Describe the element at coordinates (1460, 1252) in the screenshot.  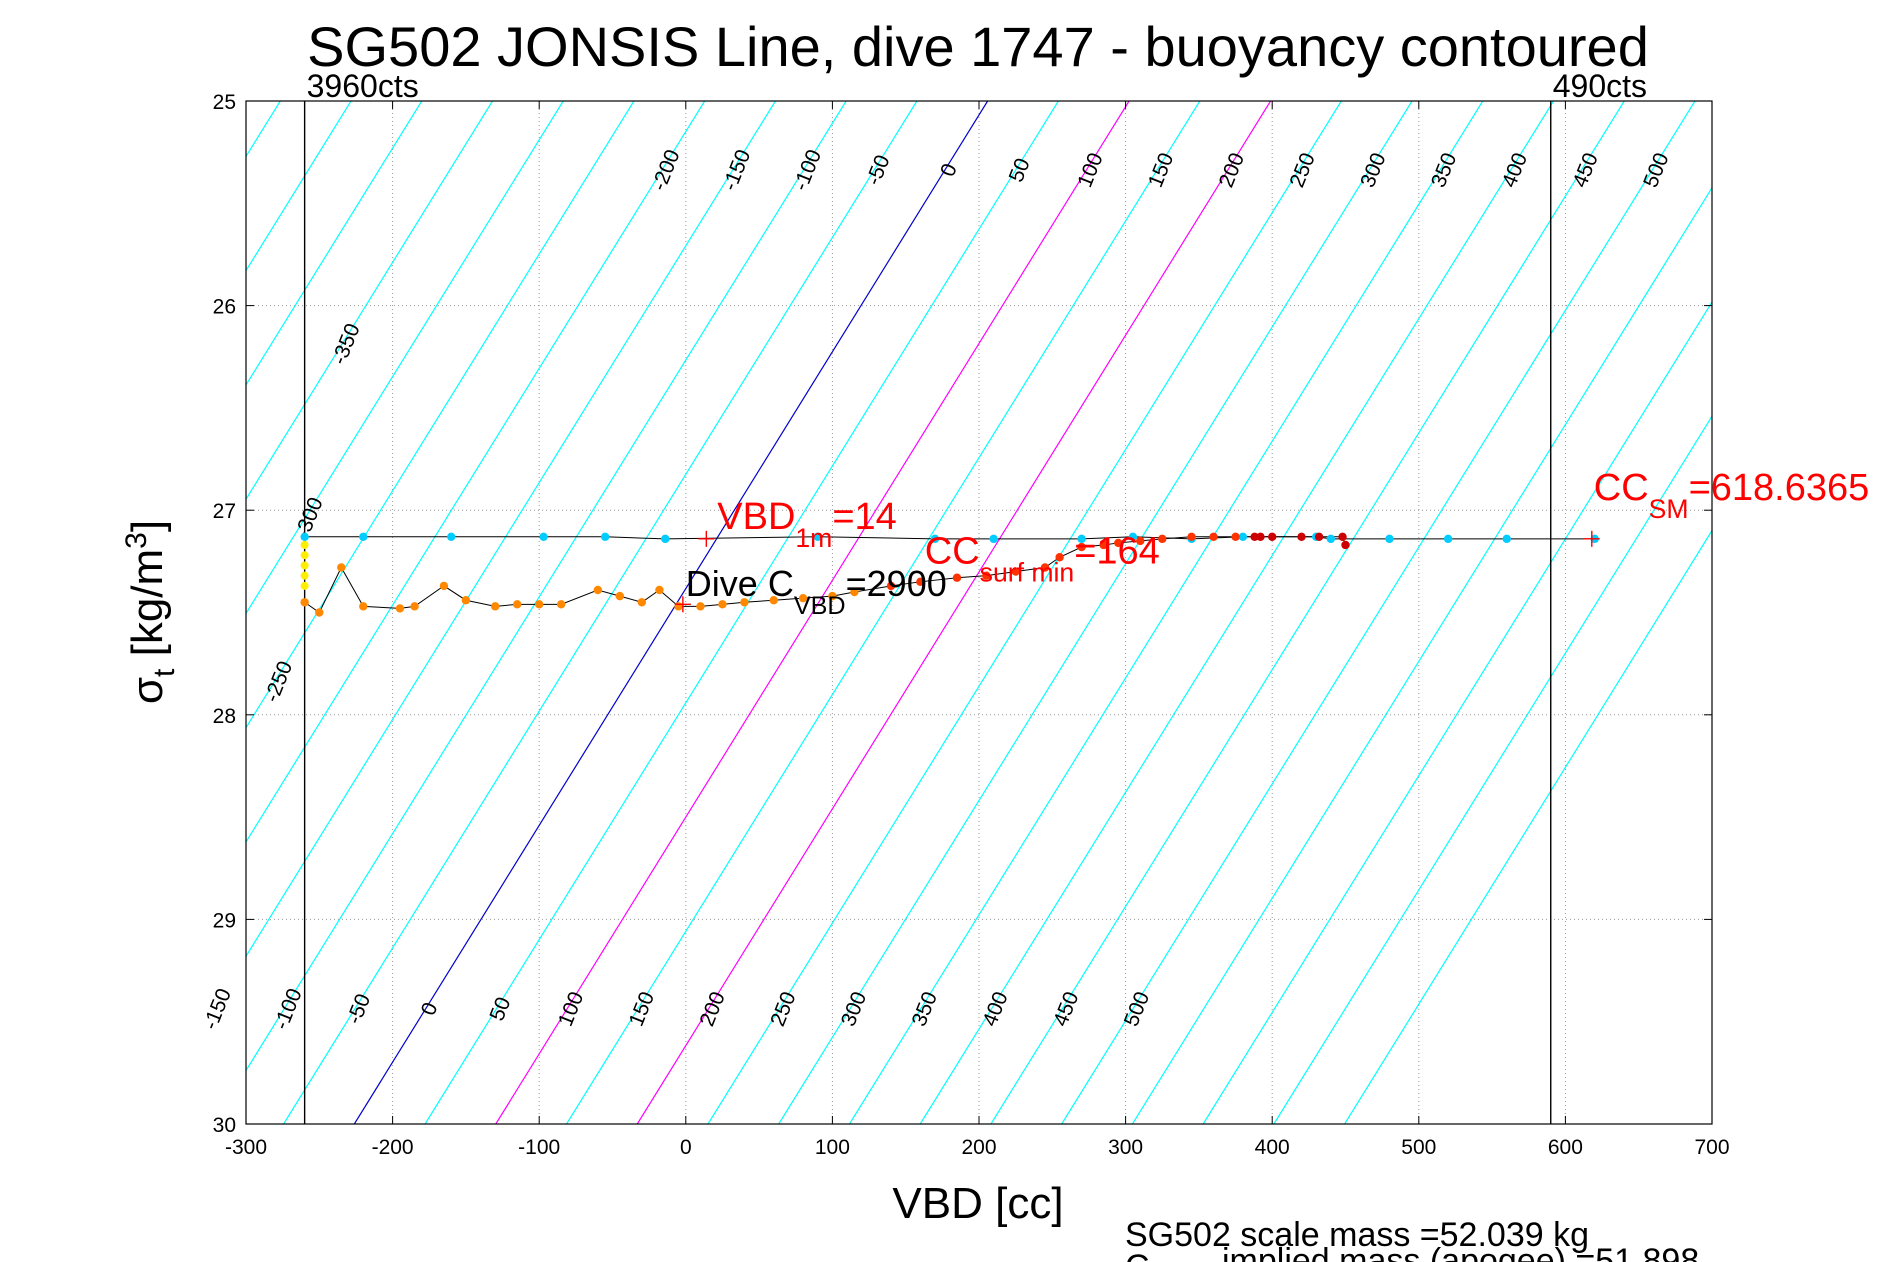
I see `implied-mass-text: implied mass (apogee) =51.898` at that location.